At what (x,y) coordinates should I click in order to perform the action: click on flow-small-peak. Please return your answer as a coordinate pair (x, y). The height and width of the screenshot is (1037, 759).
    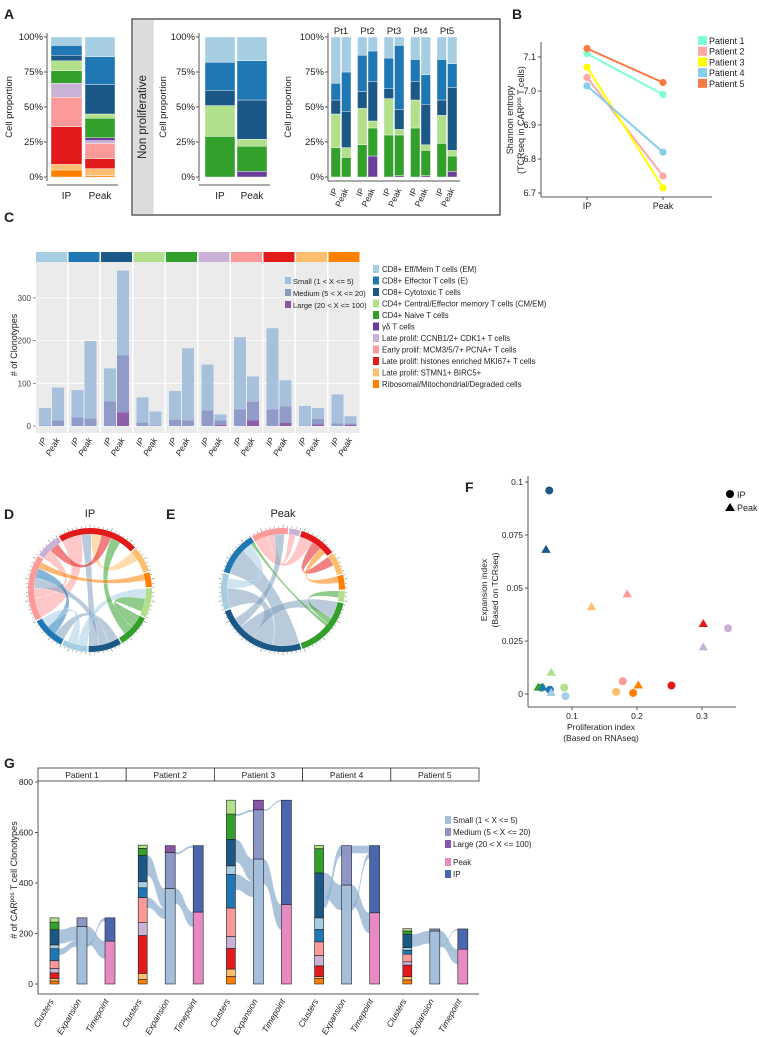
    Looking at the image, I should click on (96, 942).